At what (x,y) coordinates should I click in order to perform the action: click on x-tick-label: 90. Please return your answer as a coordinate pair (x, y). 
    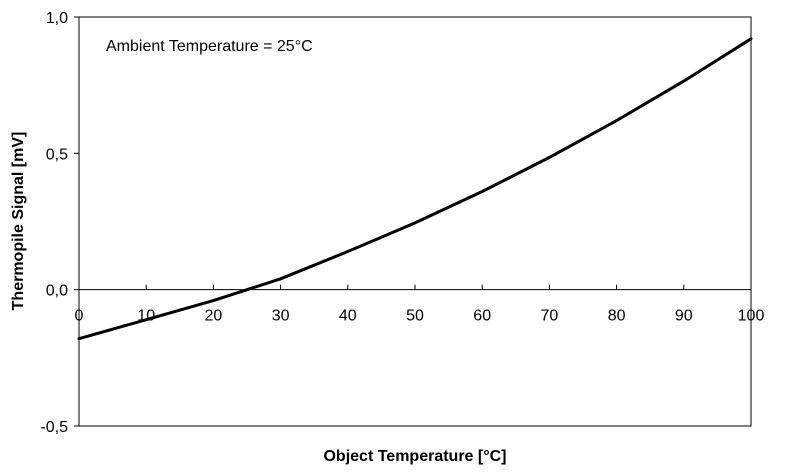
    Looking at the image, I should click on (684, 316).